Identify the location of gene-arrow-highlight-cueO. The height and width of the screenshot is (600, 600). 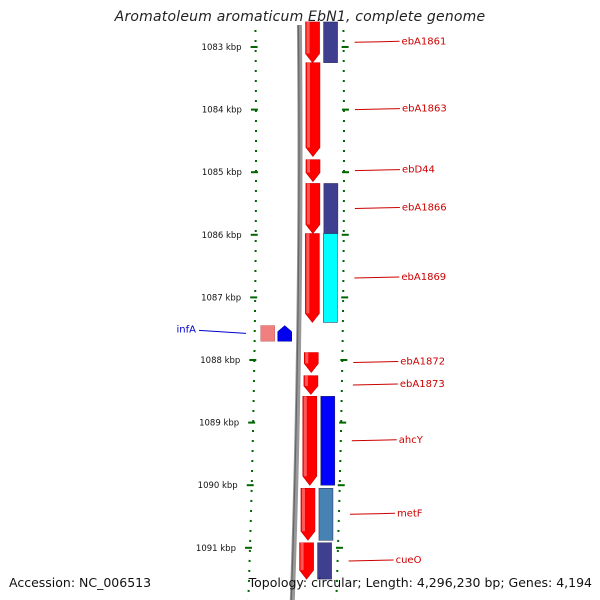
(302, 556).